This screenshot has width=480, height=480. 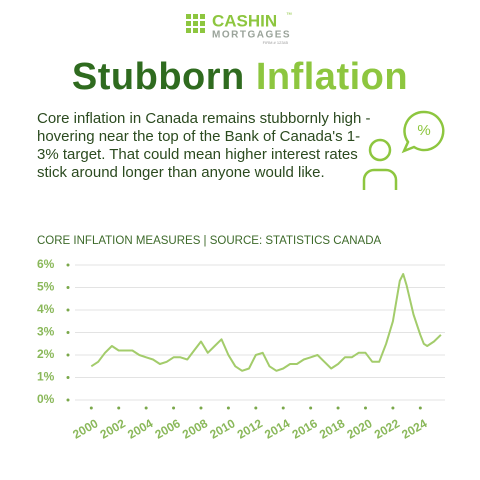 What do you see at coordinates (140, 429) in the screenshot?
I see `x-tick-label: 2004` at bounding box center [140, 429].